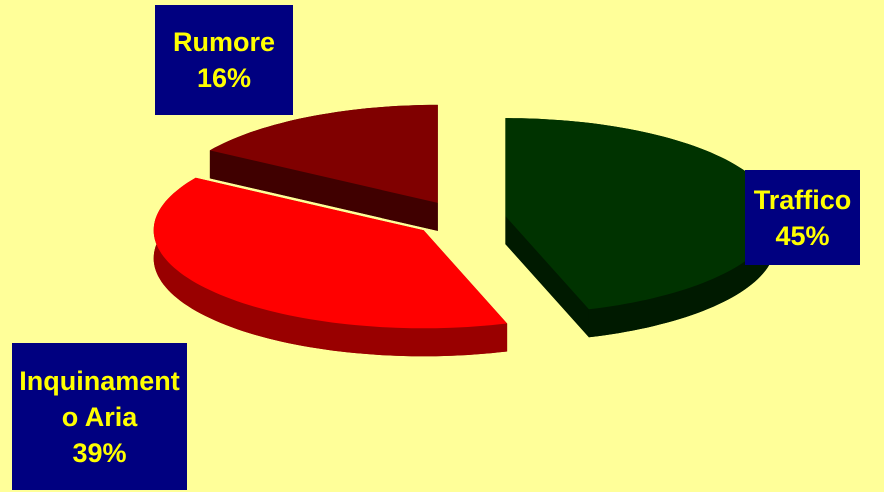 The image size is (884, 492). I want to click on slice-side, so click(330, 267).